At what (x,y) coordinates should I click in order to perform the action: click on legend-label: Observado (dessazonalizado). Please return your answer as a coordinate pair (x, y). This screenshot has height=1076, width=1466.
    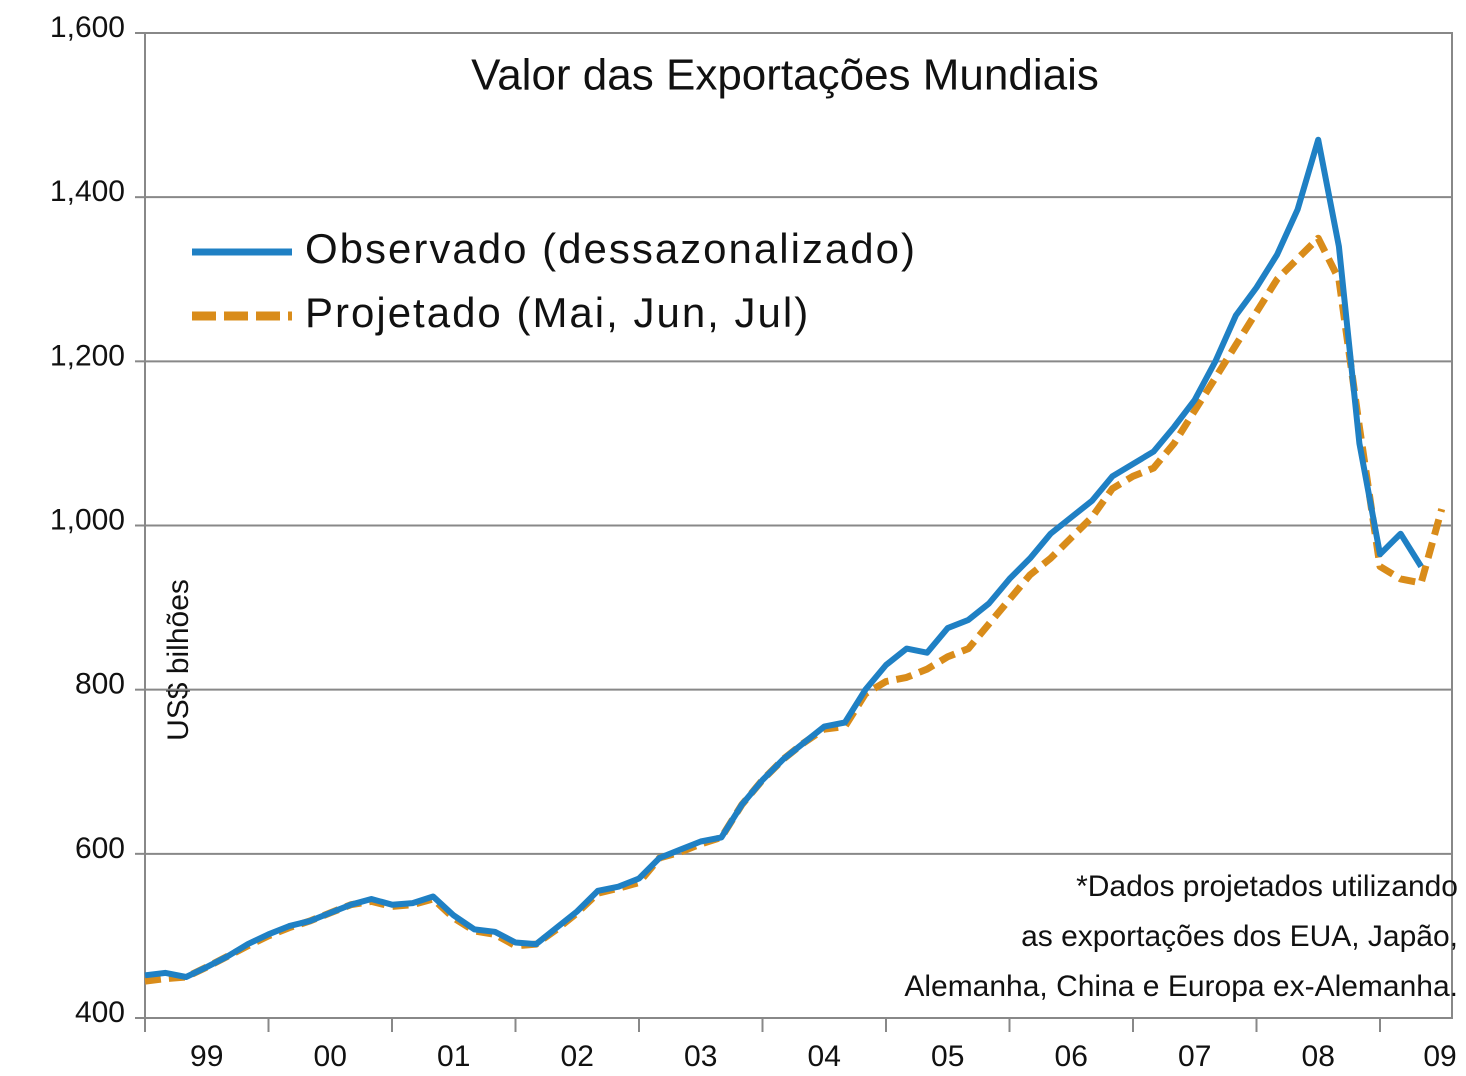
    Looking at the image, I should click on (611, 248).